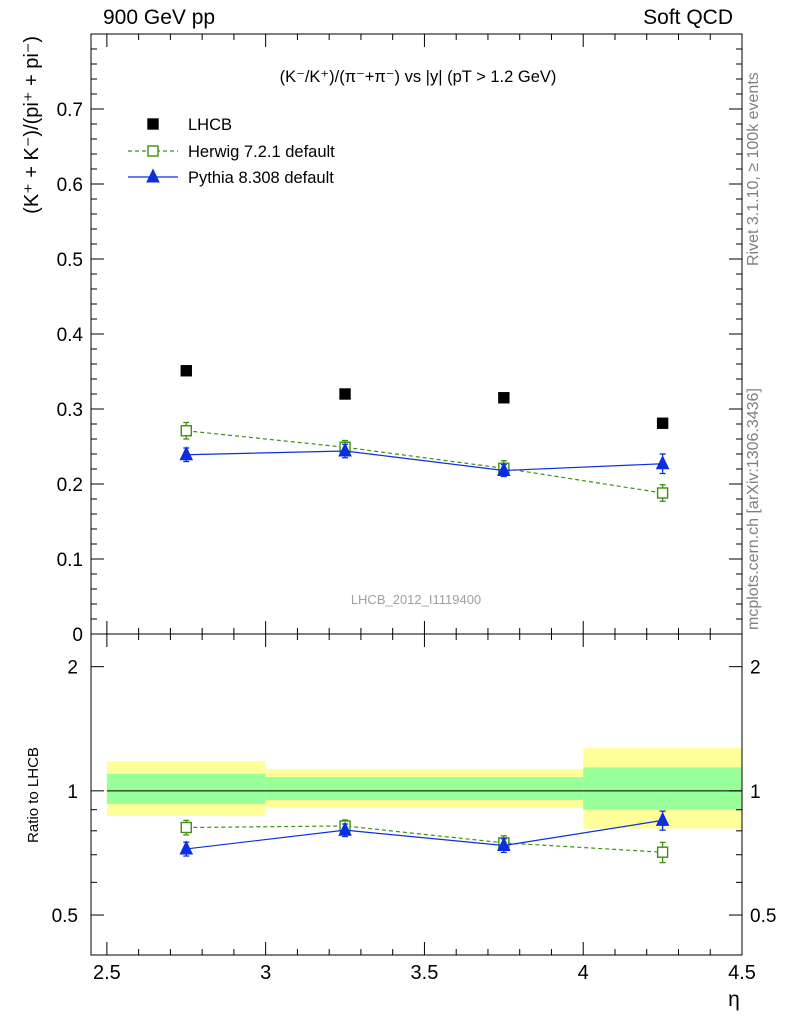 This screenshot has width=786, height=1024. Describe the element at coordinates (33, 795) in the screenshot. I see `ratio-y-axis-label: Ratio to LHCB` at that location.